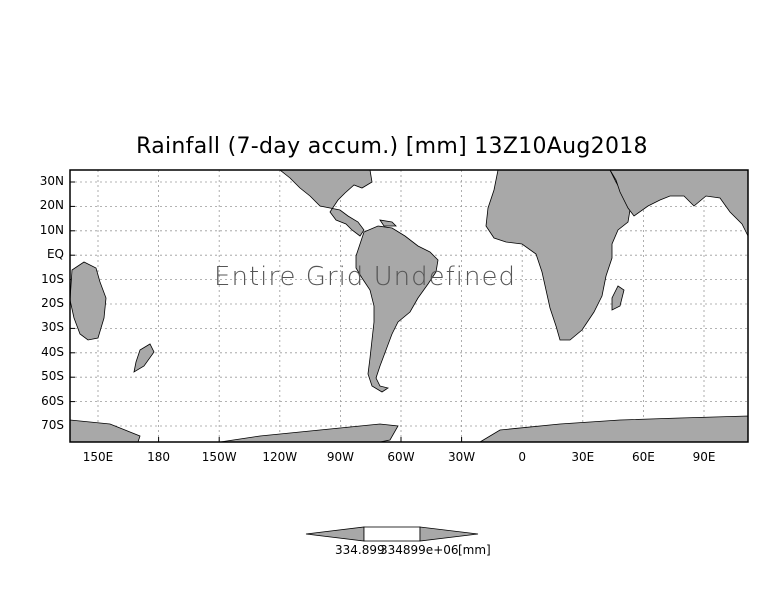 This screenshot has height=612, width=784. I want to click on colorbar-box, so click(392, 534).